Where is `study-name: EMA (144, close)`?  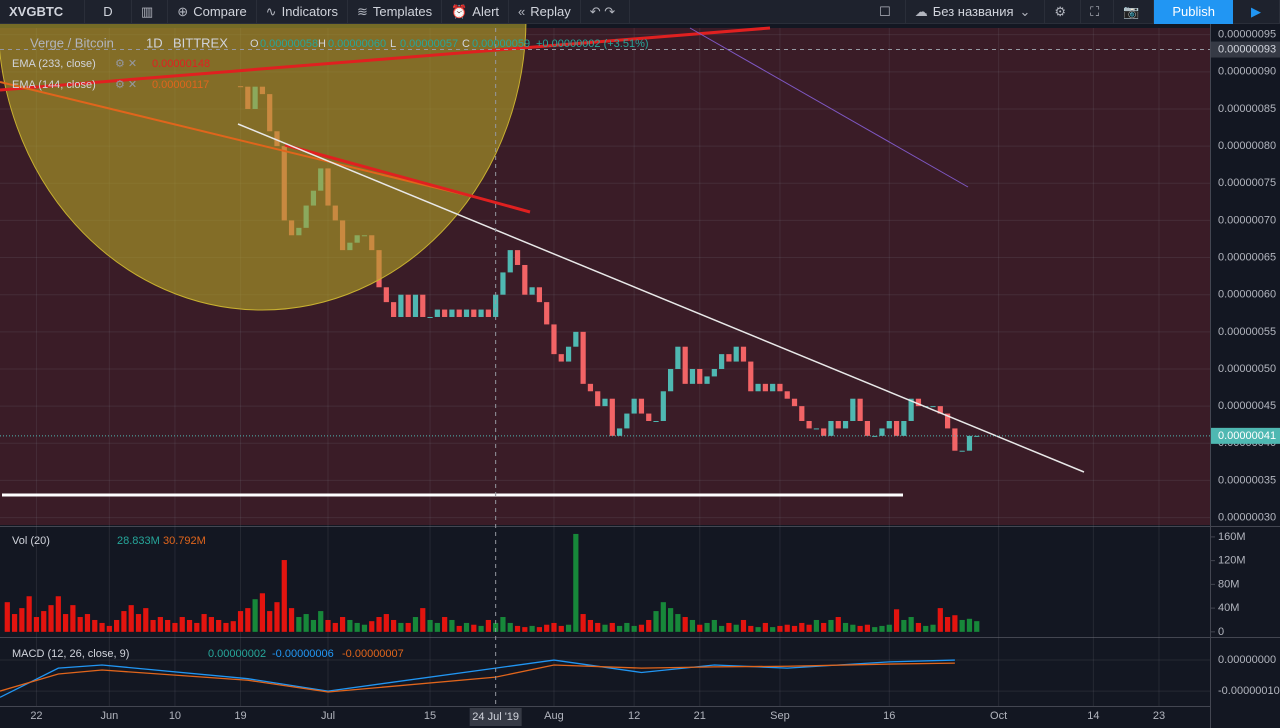
study-name: EMA (144, close) is located at coordinates (54, 85).